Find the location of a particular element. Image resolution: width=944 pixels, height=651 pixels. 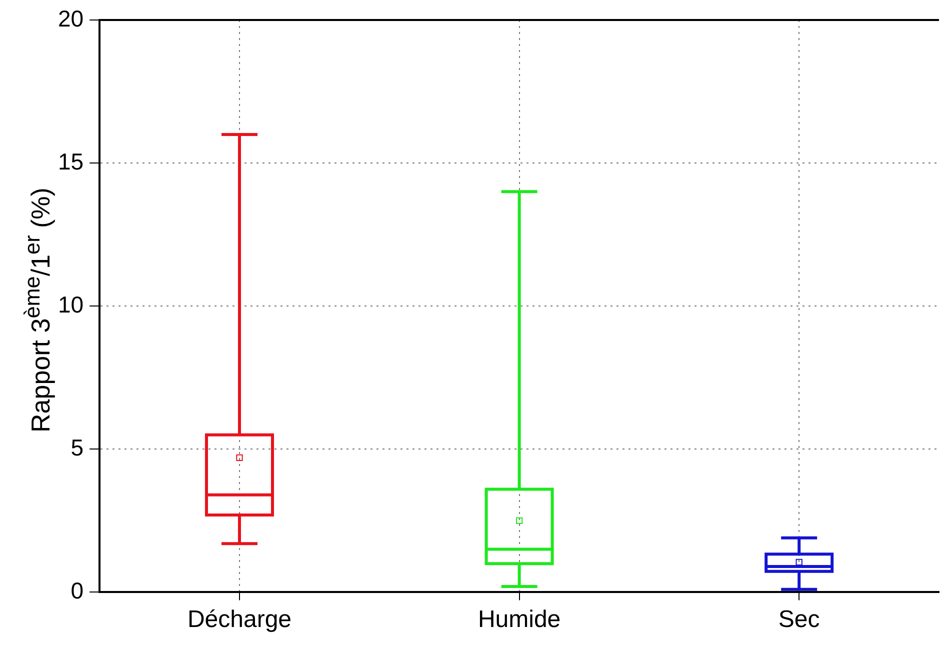

x-tick-label: Sec is located at coordinates (799, 620).